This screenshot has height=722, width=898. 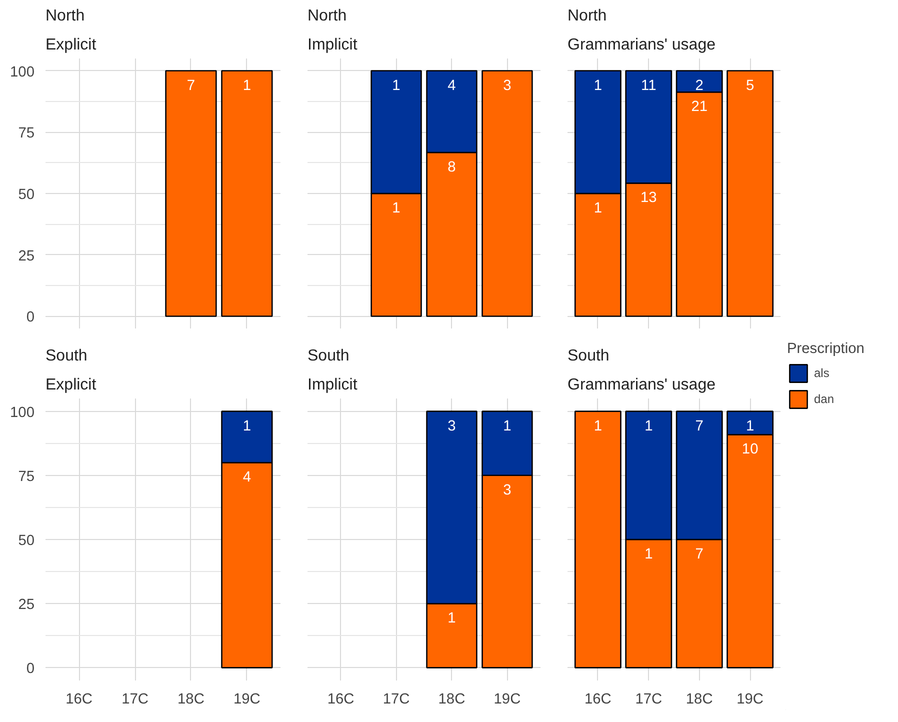 I want to click on legend-title: Prescription, so click(x=825, y=349).